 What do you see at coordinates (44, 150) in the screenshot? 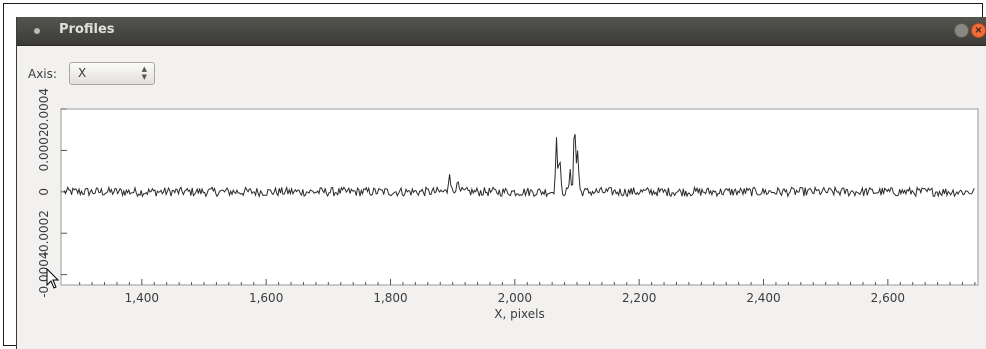
I see `y-tick-label: 0.0002` at bounding box center [44, 150].